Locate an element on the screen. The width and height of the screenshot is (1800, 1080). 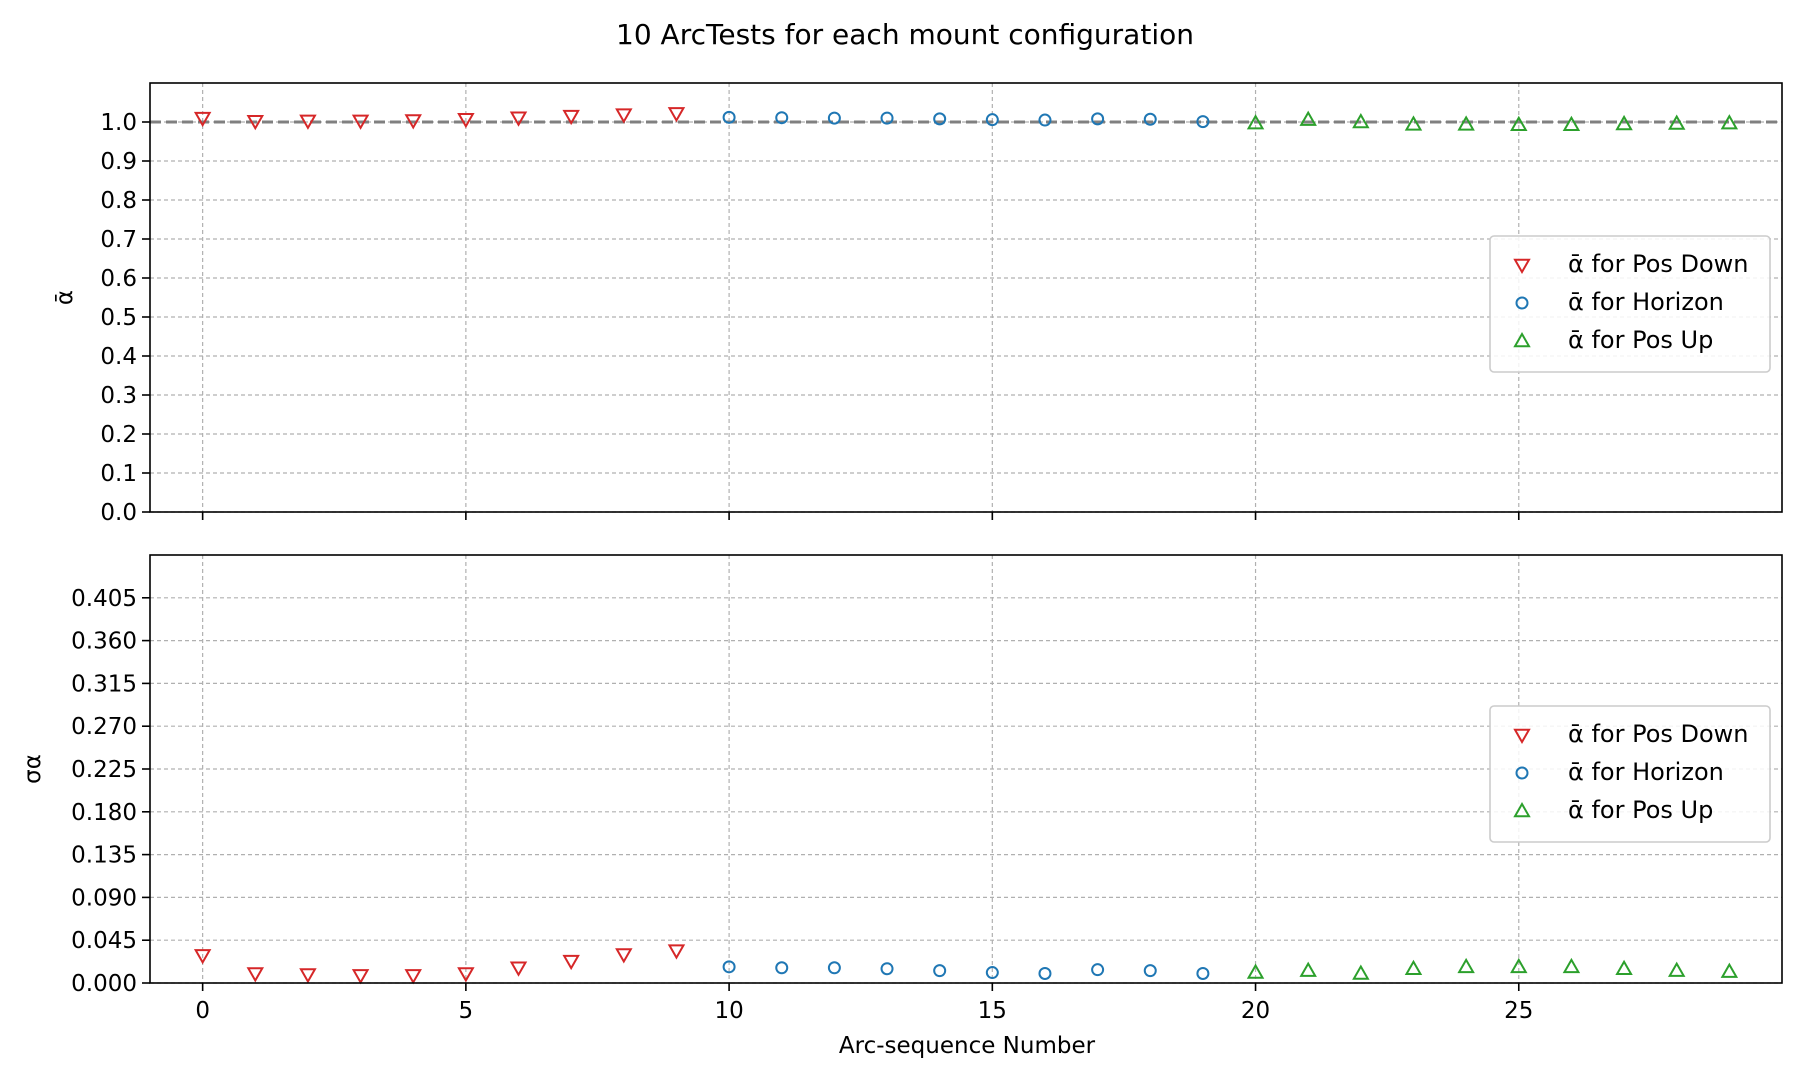
y-tick-label: 0.8 is located at coordinates (118, 201).